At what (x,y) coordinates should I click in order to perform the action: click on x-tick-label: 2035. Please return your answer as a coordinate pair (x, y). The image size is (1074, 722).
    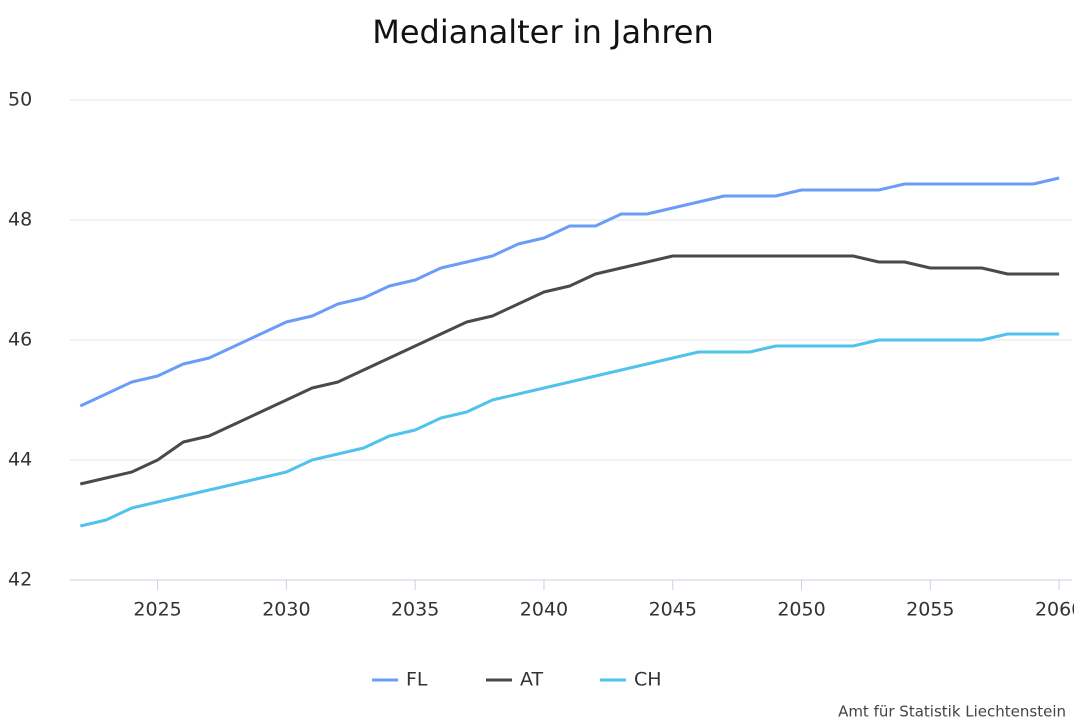
    Looking at the image, I should click on (415, 610).